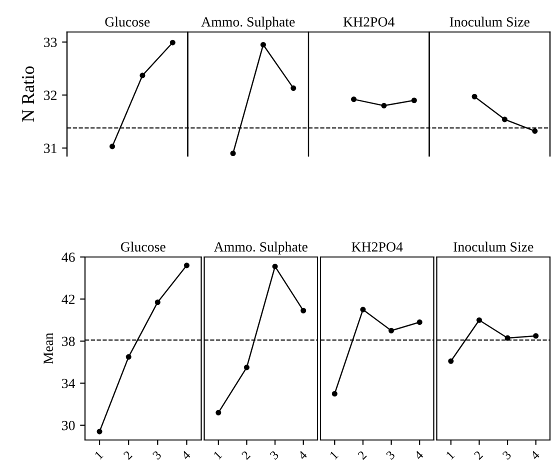 This screenshot has height=472, width=551. What do you see at coordinates (494, 247) in the screenshot?
I see `chart-title: Inoculum Size` at bounding box center [494, 247].